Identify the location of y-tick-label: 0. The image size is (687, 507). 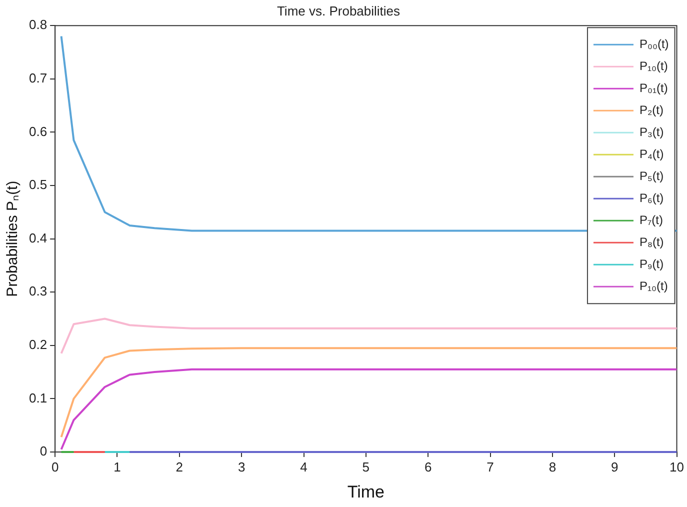
(44, 451).